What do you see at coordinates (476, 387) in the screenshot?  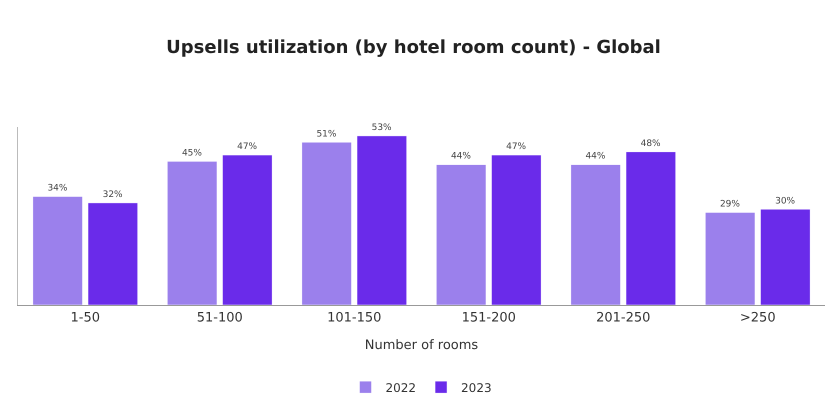 I see `legend-label: 2023` at bounding box center [476, 387].